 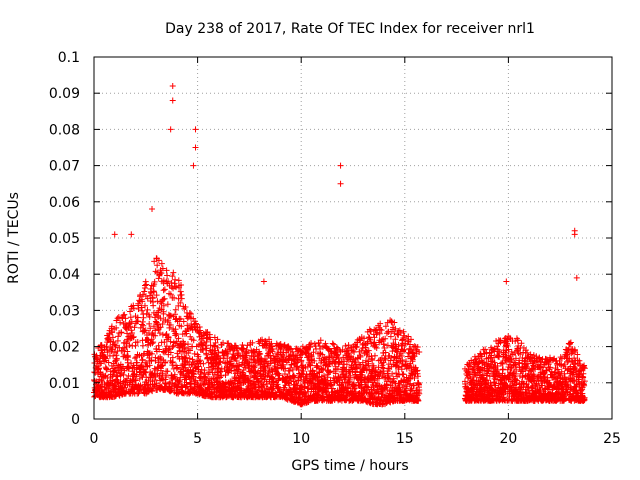 What do you see at coordinates (64, 348) in the screenshot?
I see `y-tick-label: 0.02` at bounding box center [64, 348].